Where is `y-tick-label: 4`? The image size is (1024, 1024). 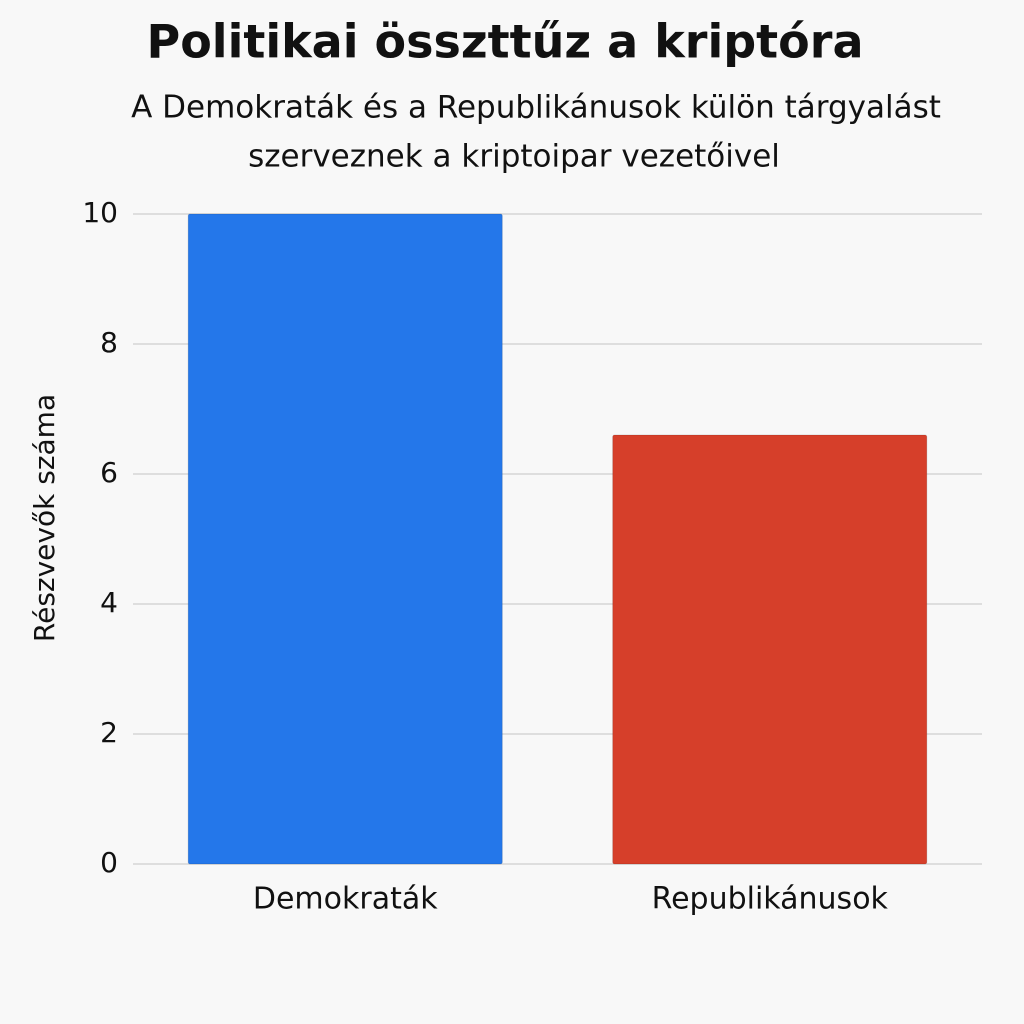 y-tick-label: 4 is located at coordinates (109, 602).